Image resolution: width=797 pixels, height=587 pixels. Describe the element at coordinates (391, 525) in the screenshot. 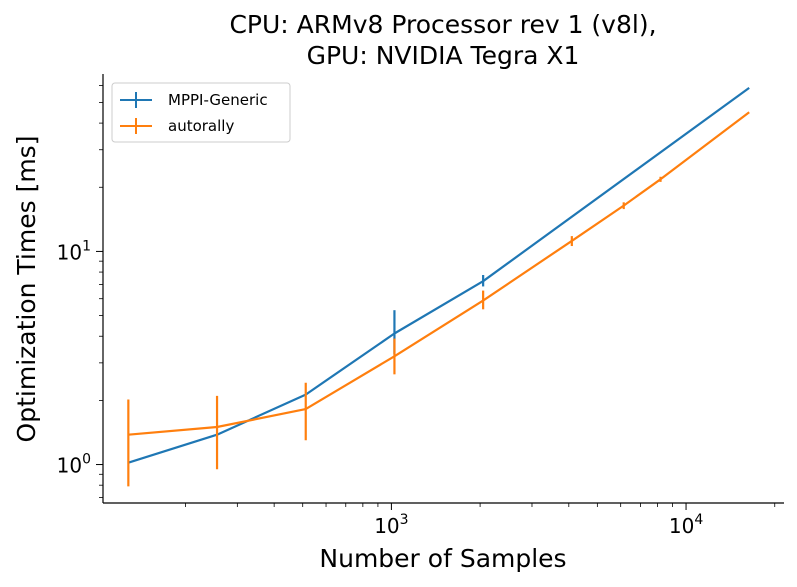

I see `x-tick-label: 10³` at that location.